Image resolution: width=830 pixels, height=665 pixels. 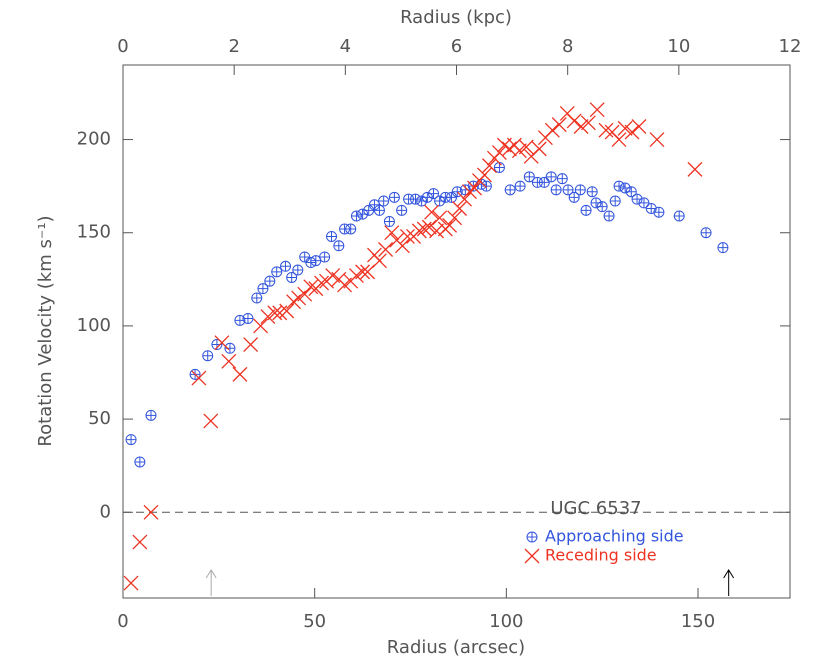 What do you see at coordinates (678, 46) in the screenshot?
I see `x2-tick-label: 10` at bounding box center [678, 46].